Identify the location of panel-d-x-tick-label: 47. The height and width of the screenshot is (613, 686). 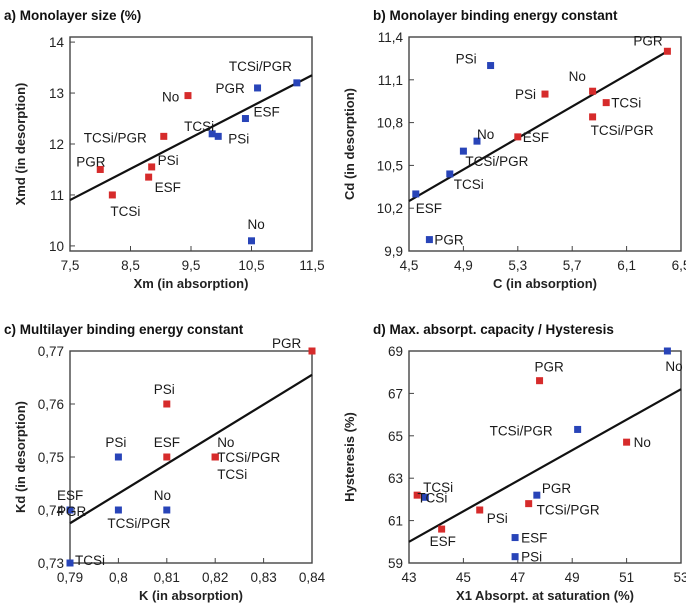
(517, 577).